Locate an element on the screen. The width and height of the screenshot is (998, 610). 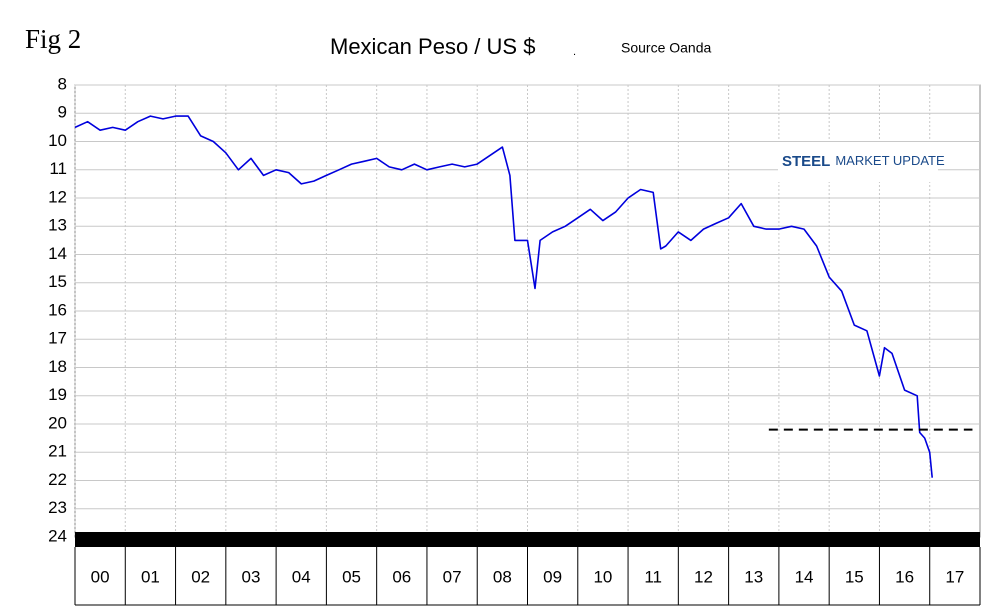
x-tick-label: 03 is located at coordinates (251, 576).